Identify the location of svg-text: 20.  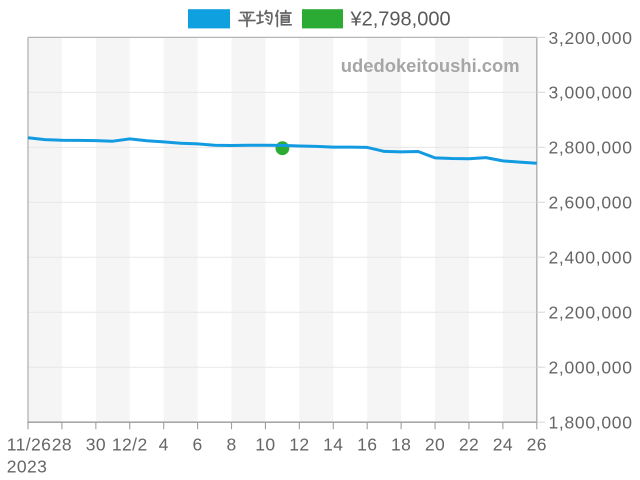
(435, 444).